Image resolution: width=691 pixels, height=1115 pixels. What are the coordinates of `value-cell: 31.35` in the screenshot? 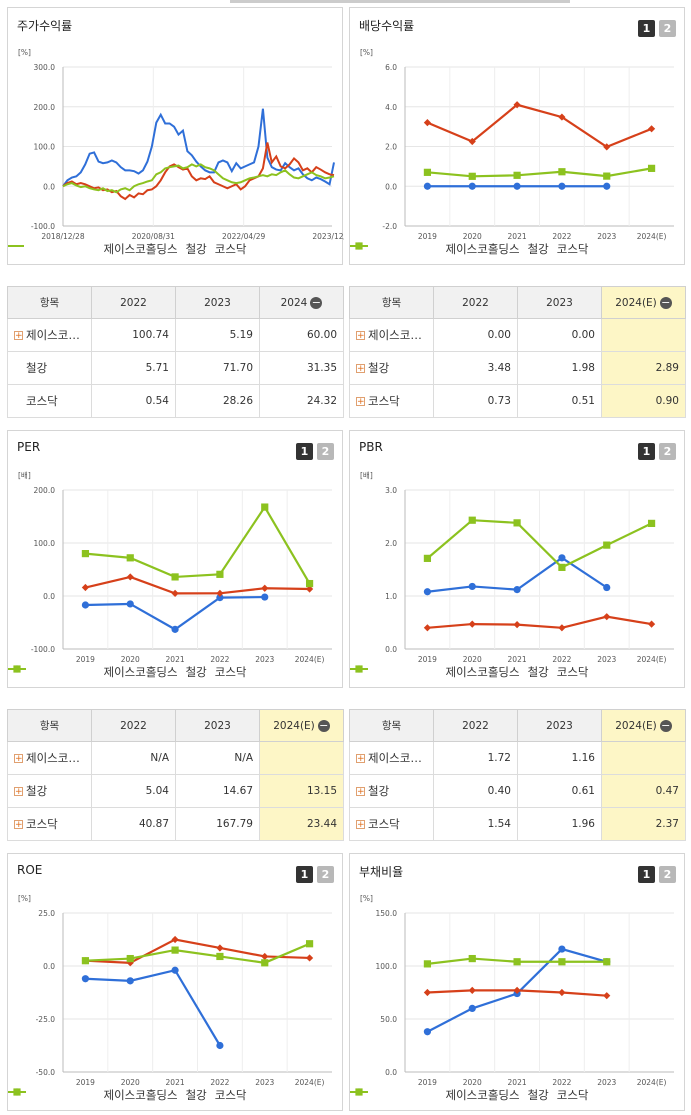 It's located at (301, 368).